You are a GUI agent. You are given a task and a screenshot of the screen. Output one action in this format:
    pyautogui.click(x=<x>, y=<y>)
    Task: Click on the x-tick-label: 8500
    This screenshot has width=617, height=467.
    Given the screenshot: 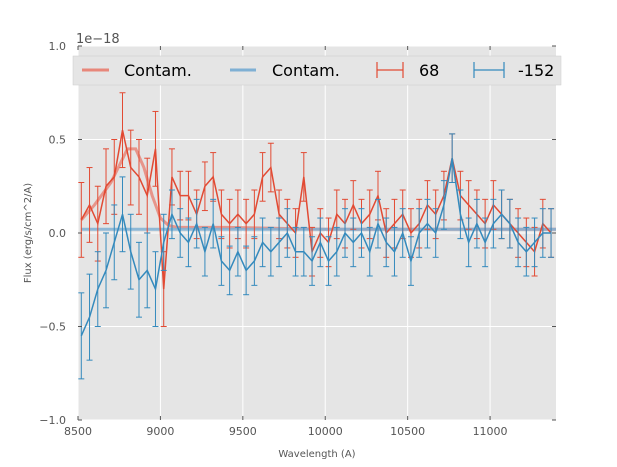 What is the action you would take?
    pyautogui.click(x=78, y=431)
    